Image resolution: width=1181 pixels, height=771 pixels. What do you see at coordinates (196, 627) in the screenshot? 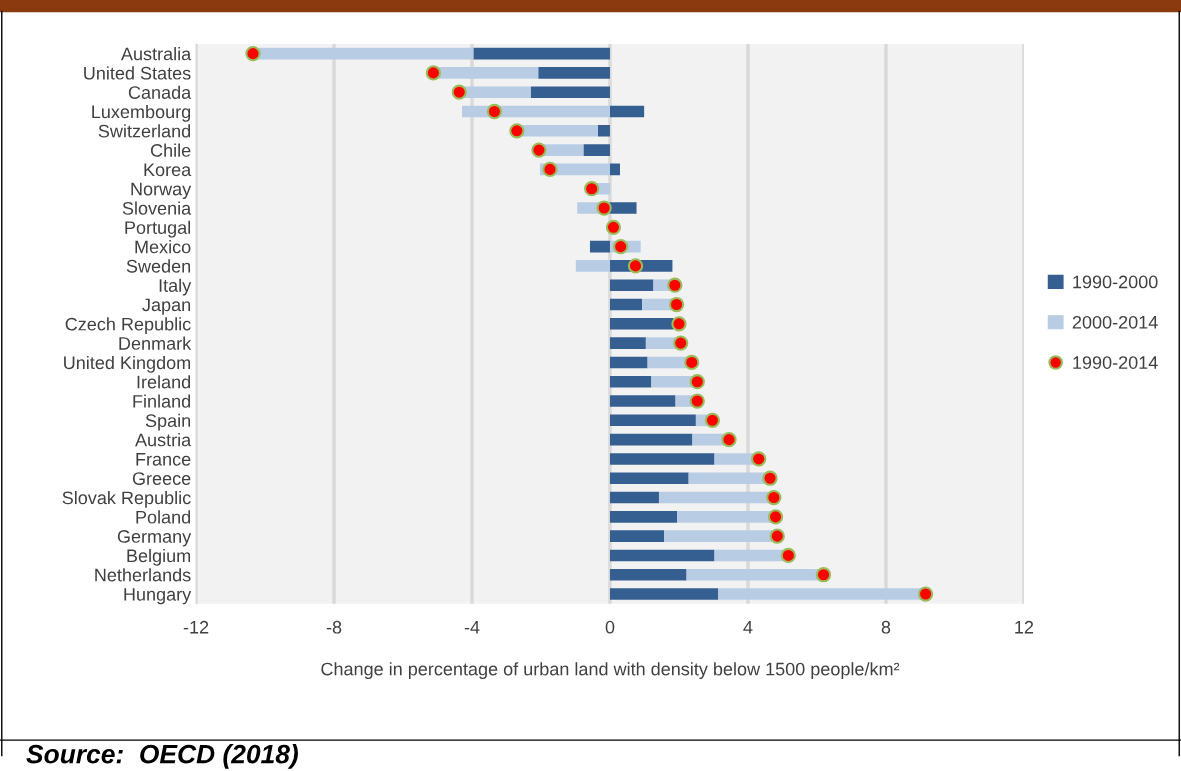
I see `x-tick-label: -12` at bounding box center [196, 627].